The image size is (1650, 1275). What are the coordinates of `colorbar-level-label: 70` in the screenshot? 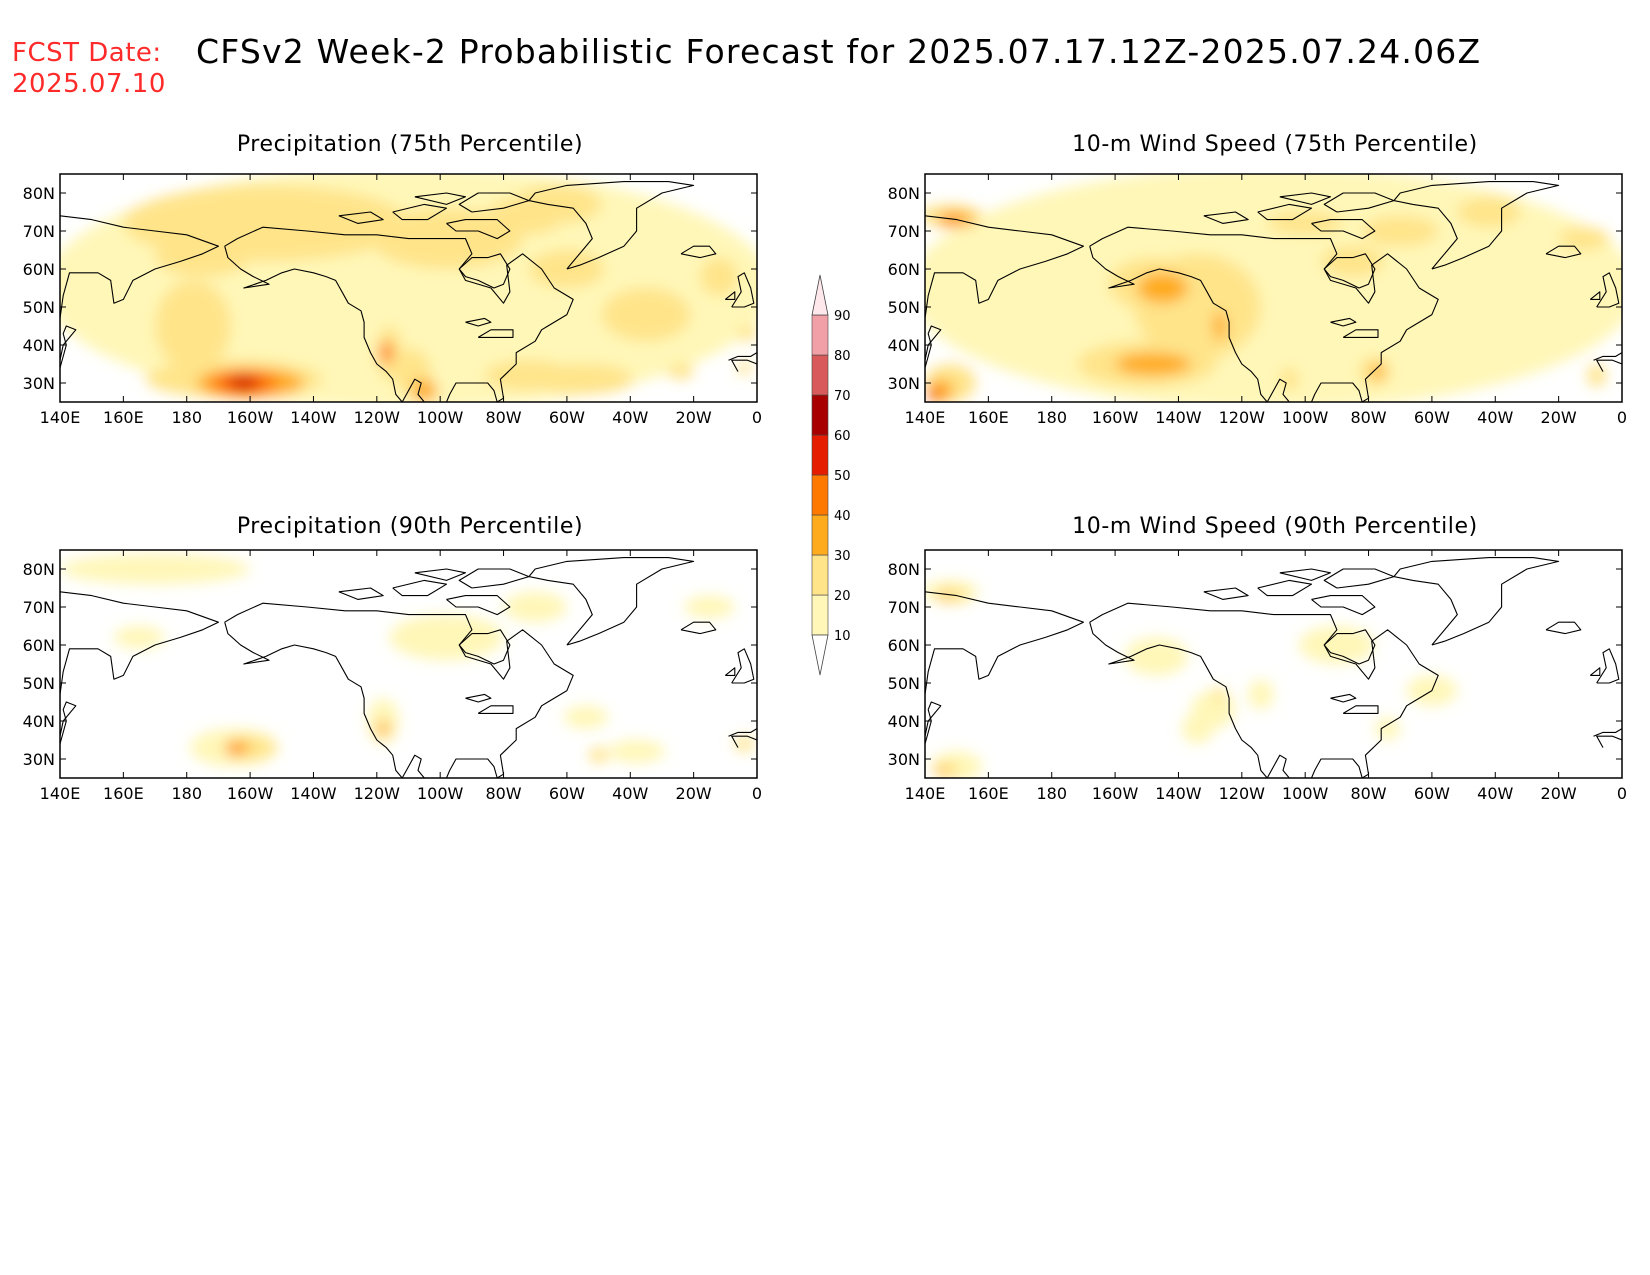 It's located at (842, 396).